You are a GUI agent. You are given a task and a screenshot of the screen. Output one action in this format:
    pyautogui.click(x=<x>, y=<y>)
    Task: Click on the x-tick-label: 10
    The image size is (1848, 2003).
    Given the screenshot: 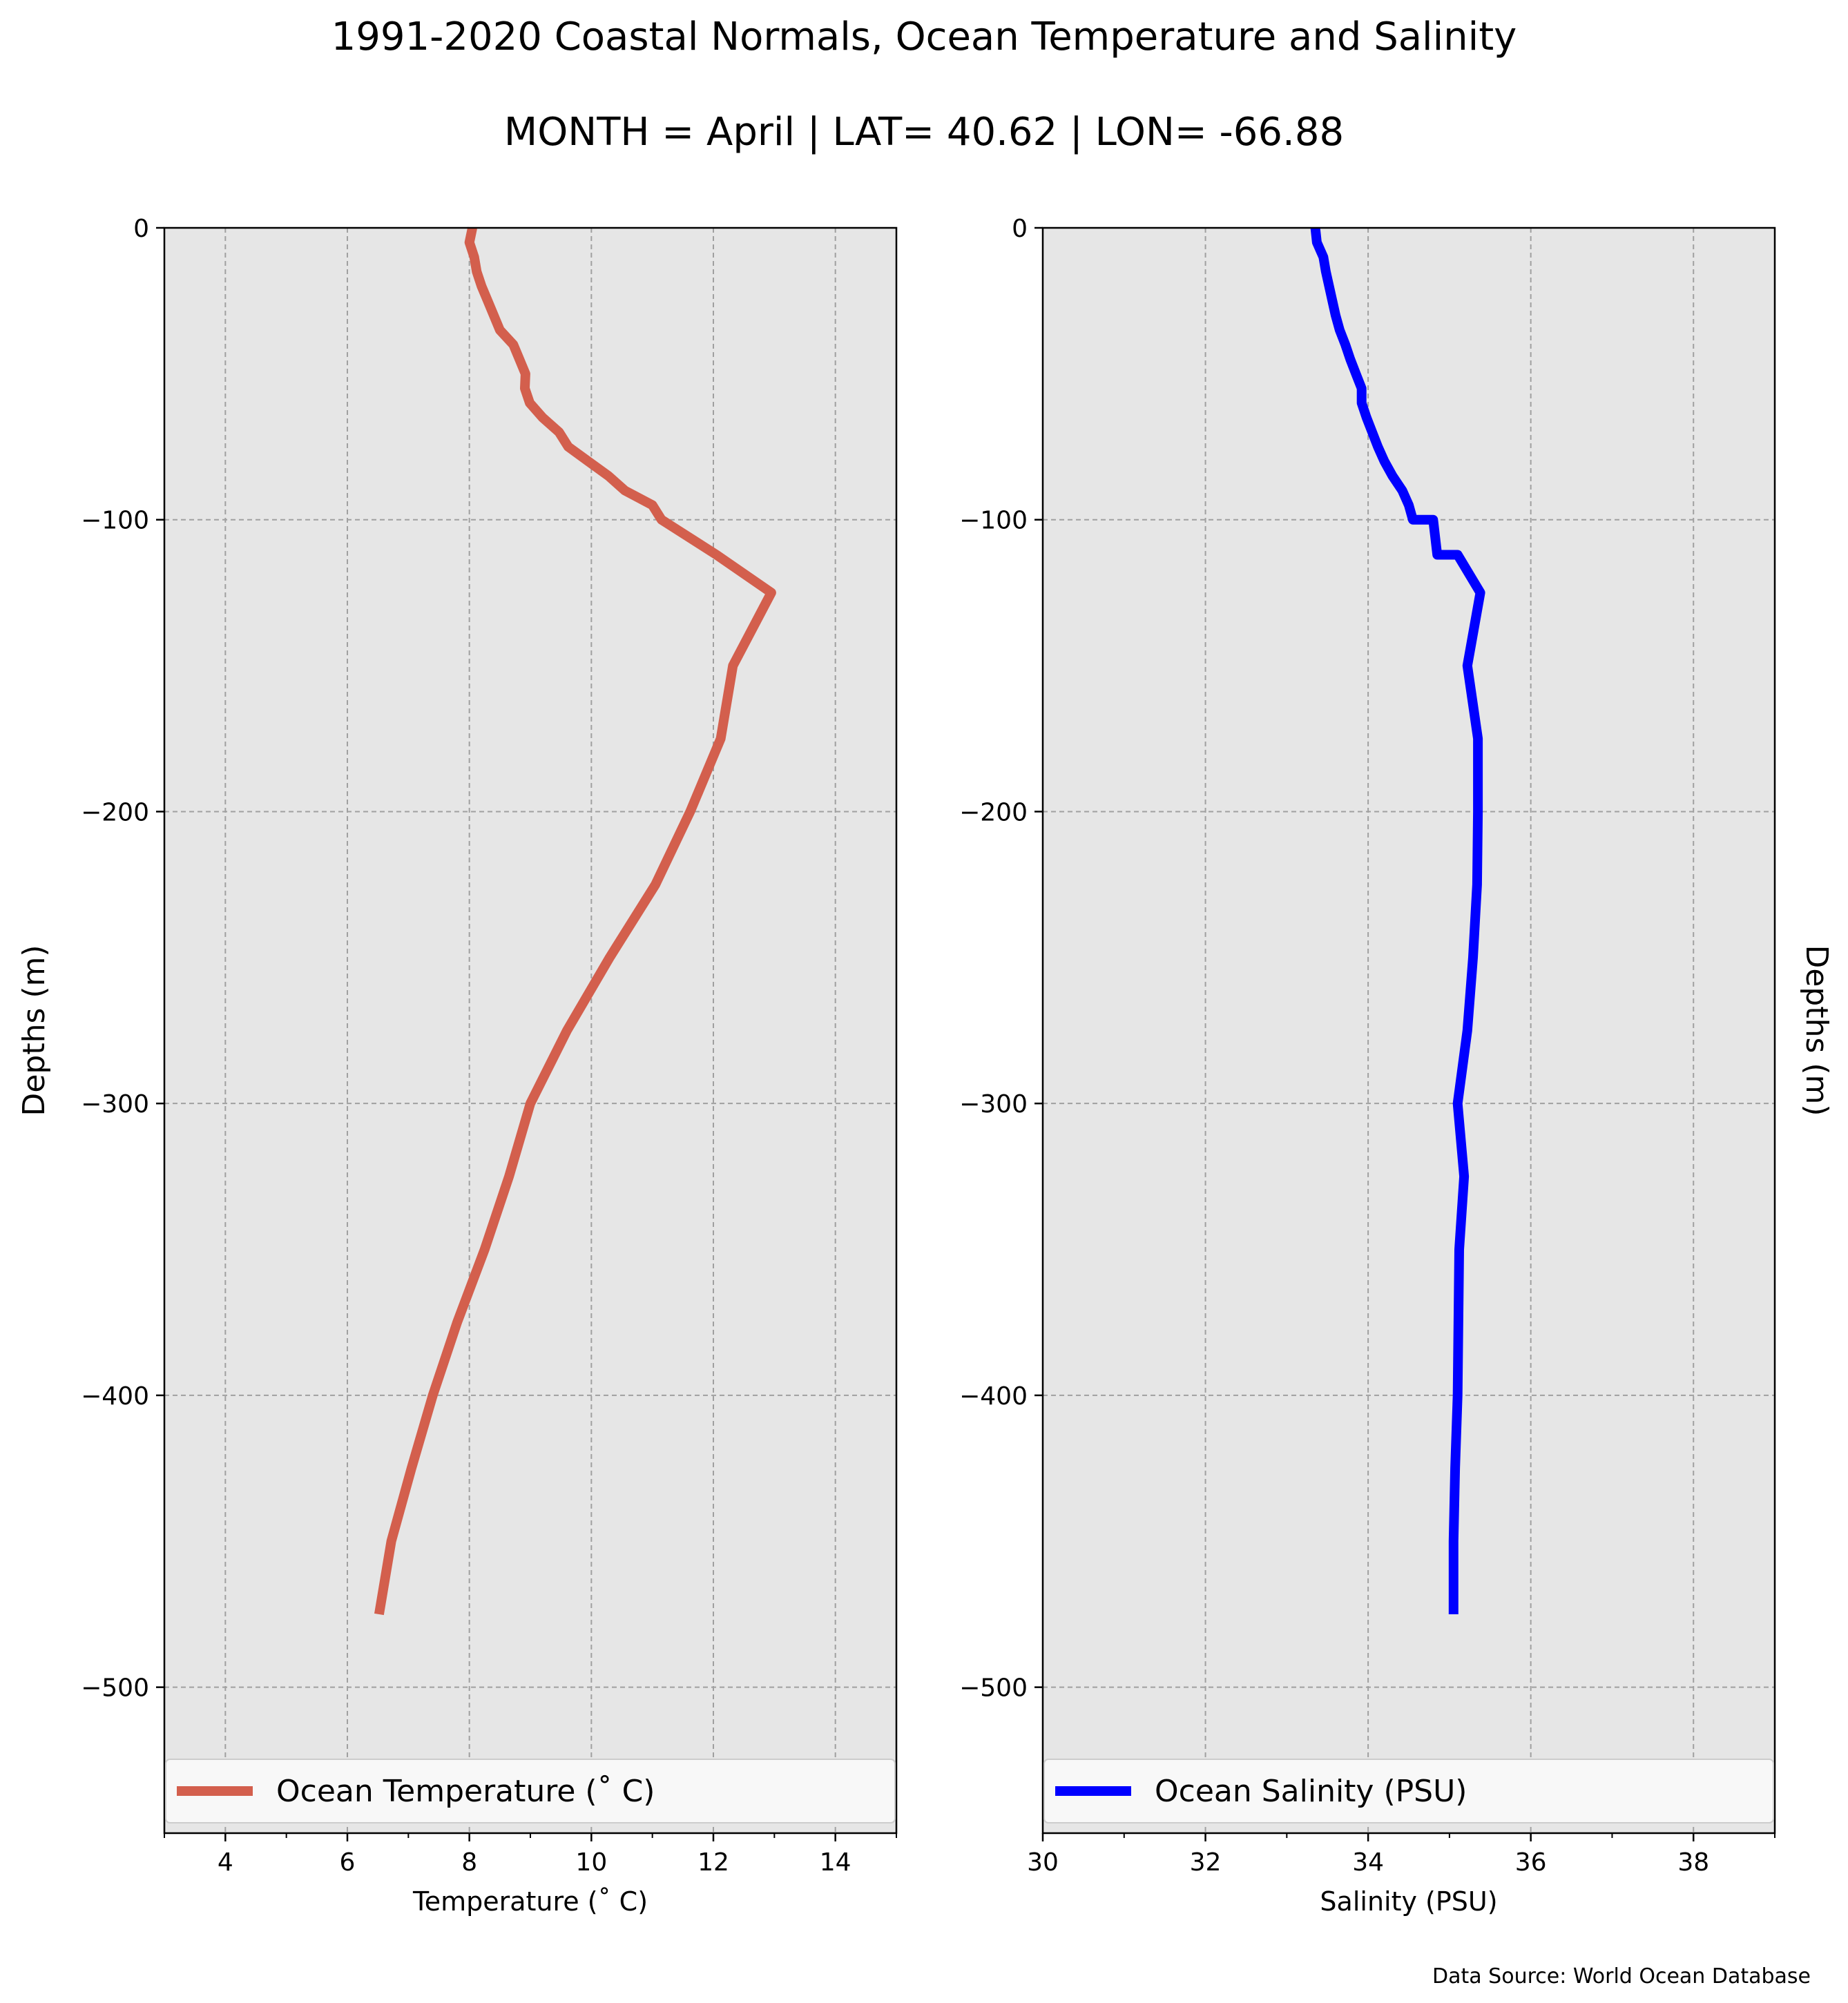 What is the action you would take?
    pyautogui.click(x=591, y=1862)
    